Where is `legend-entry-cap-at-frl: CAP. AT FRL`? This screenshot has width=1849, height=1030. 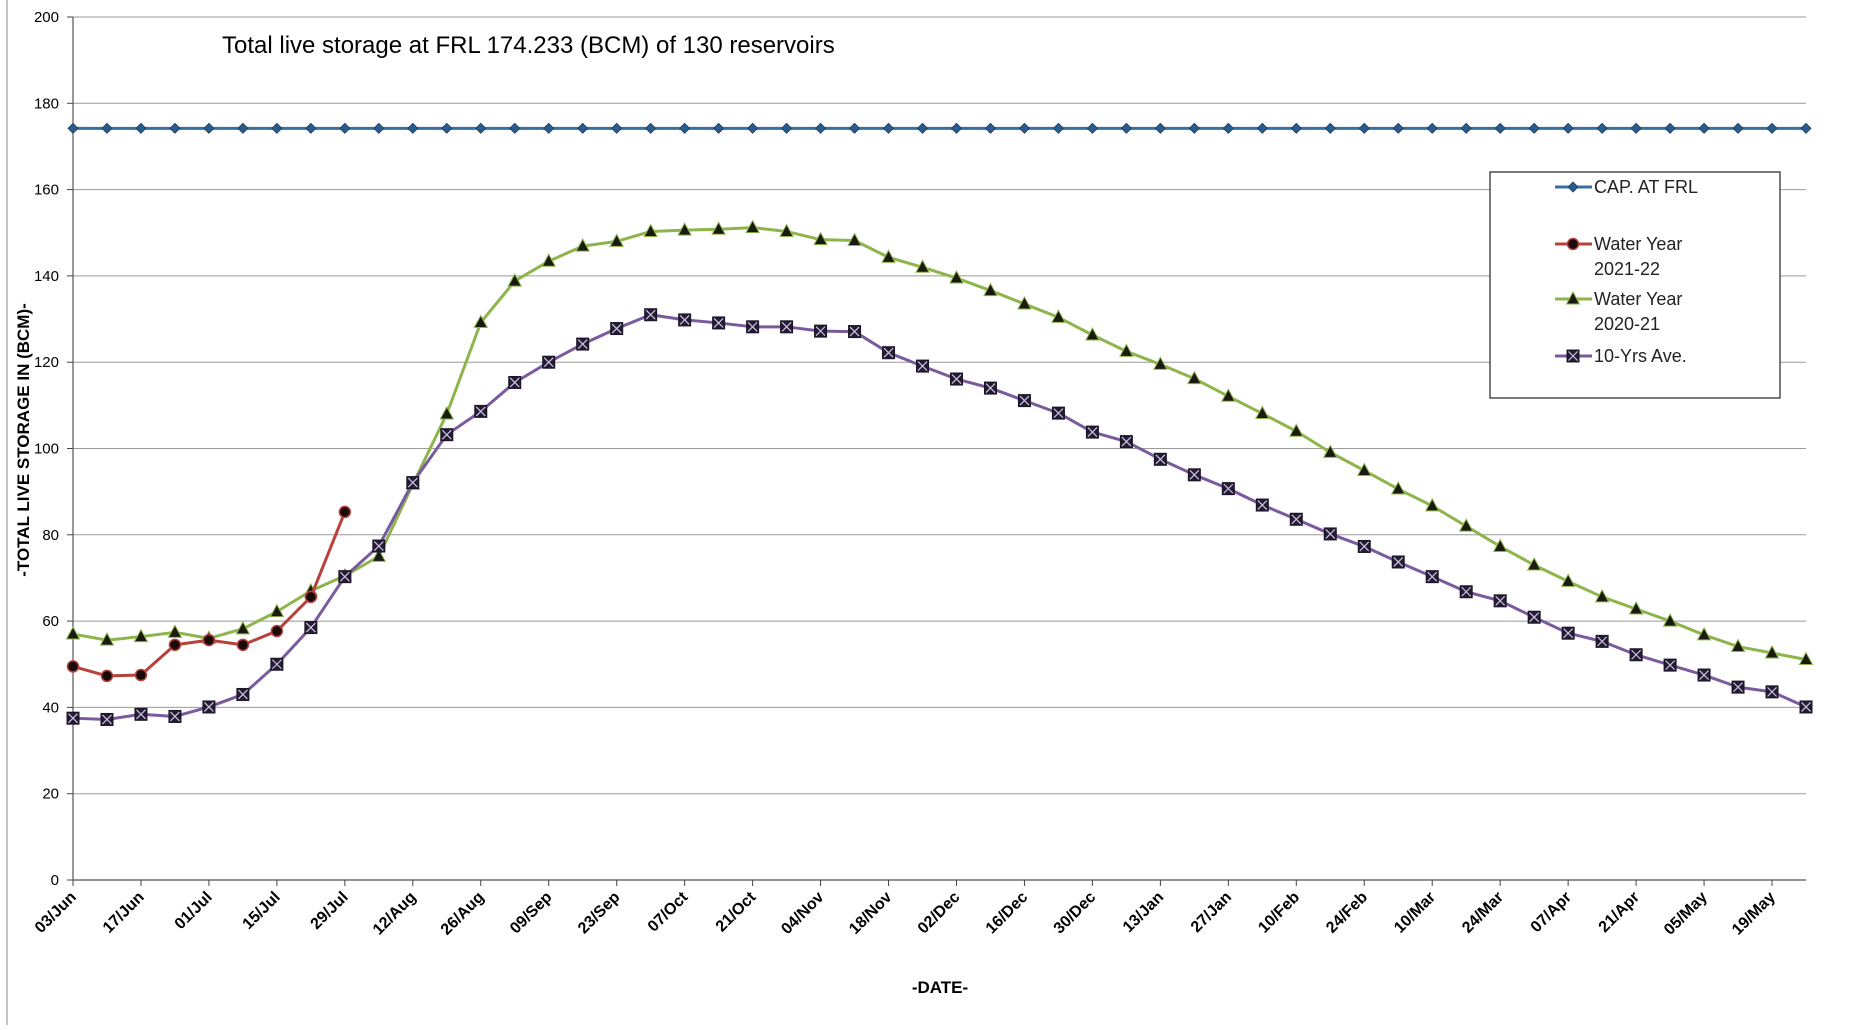
legend-entry-cap-at-frl: CAP. AT FRL is located at coordinates (1626, 187).